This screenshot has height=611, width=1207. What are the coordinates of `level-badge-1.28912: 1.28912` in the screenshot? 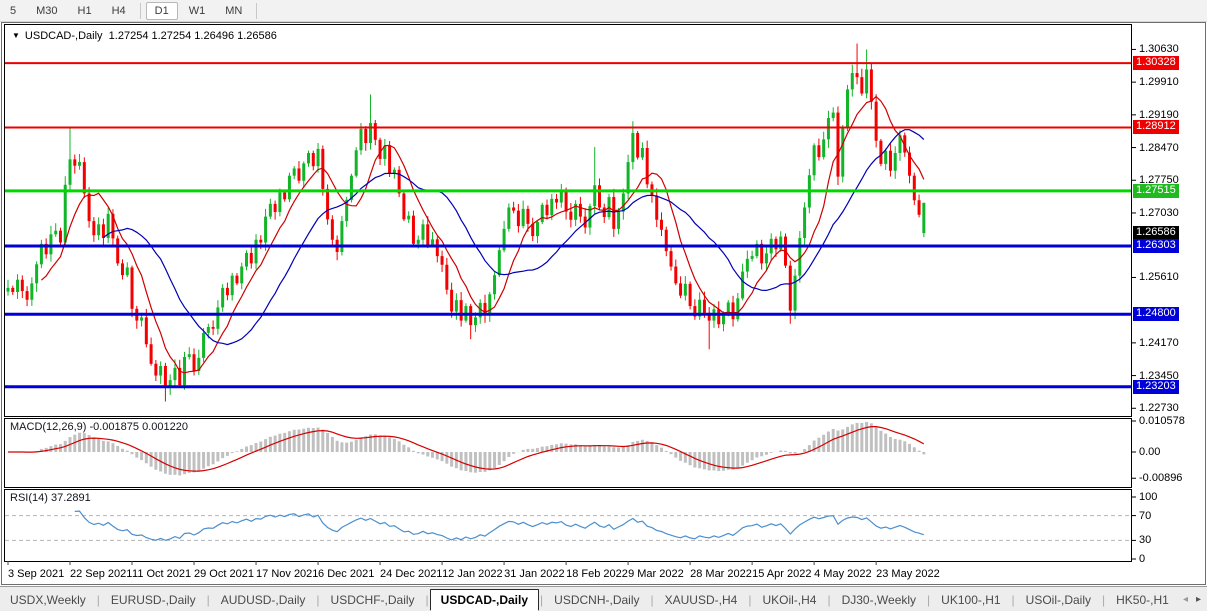 It's located at (1156, 127).